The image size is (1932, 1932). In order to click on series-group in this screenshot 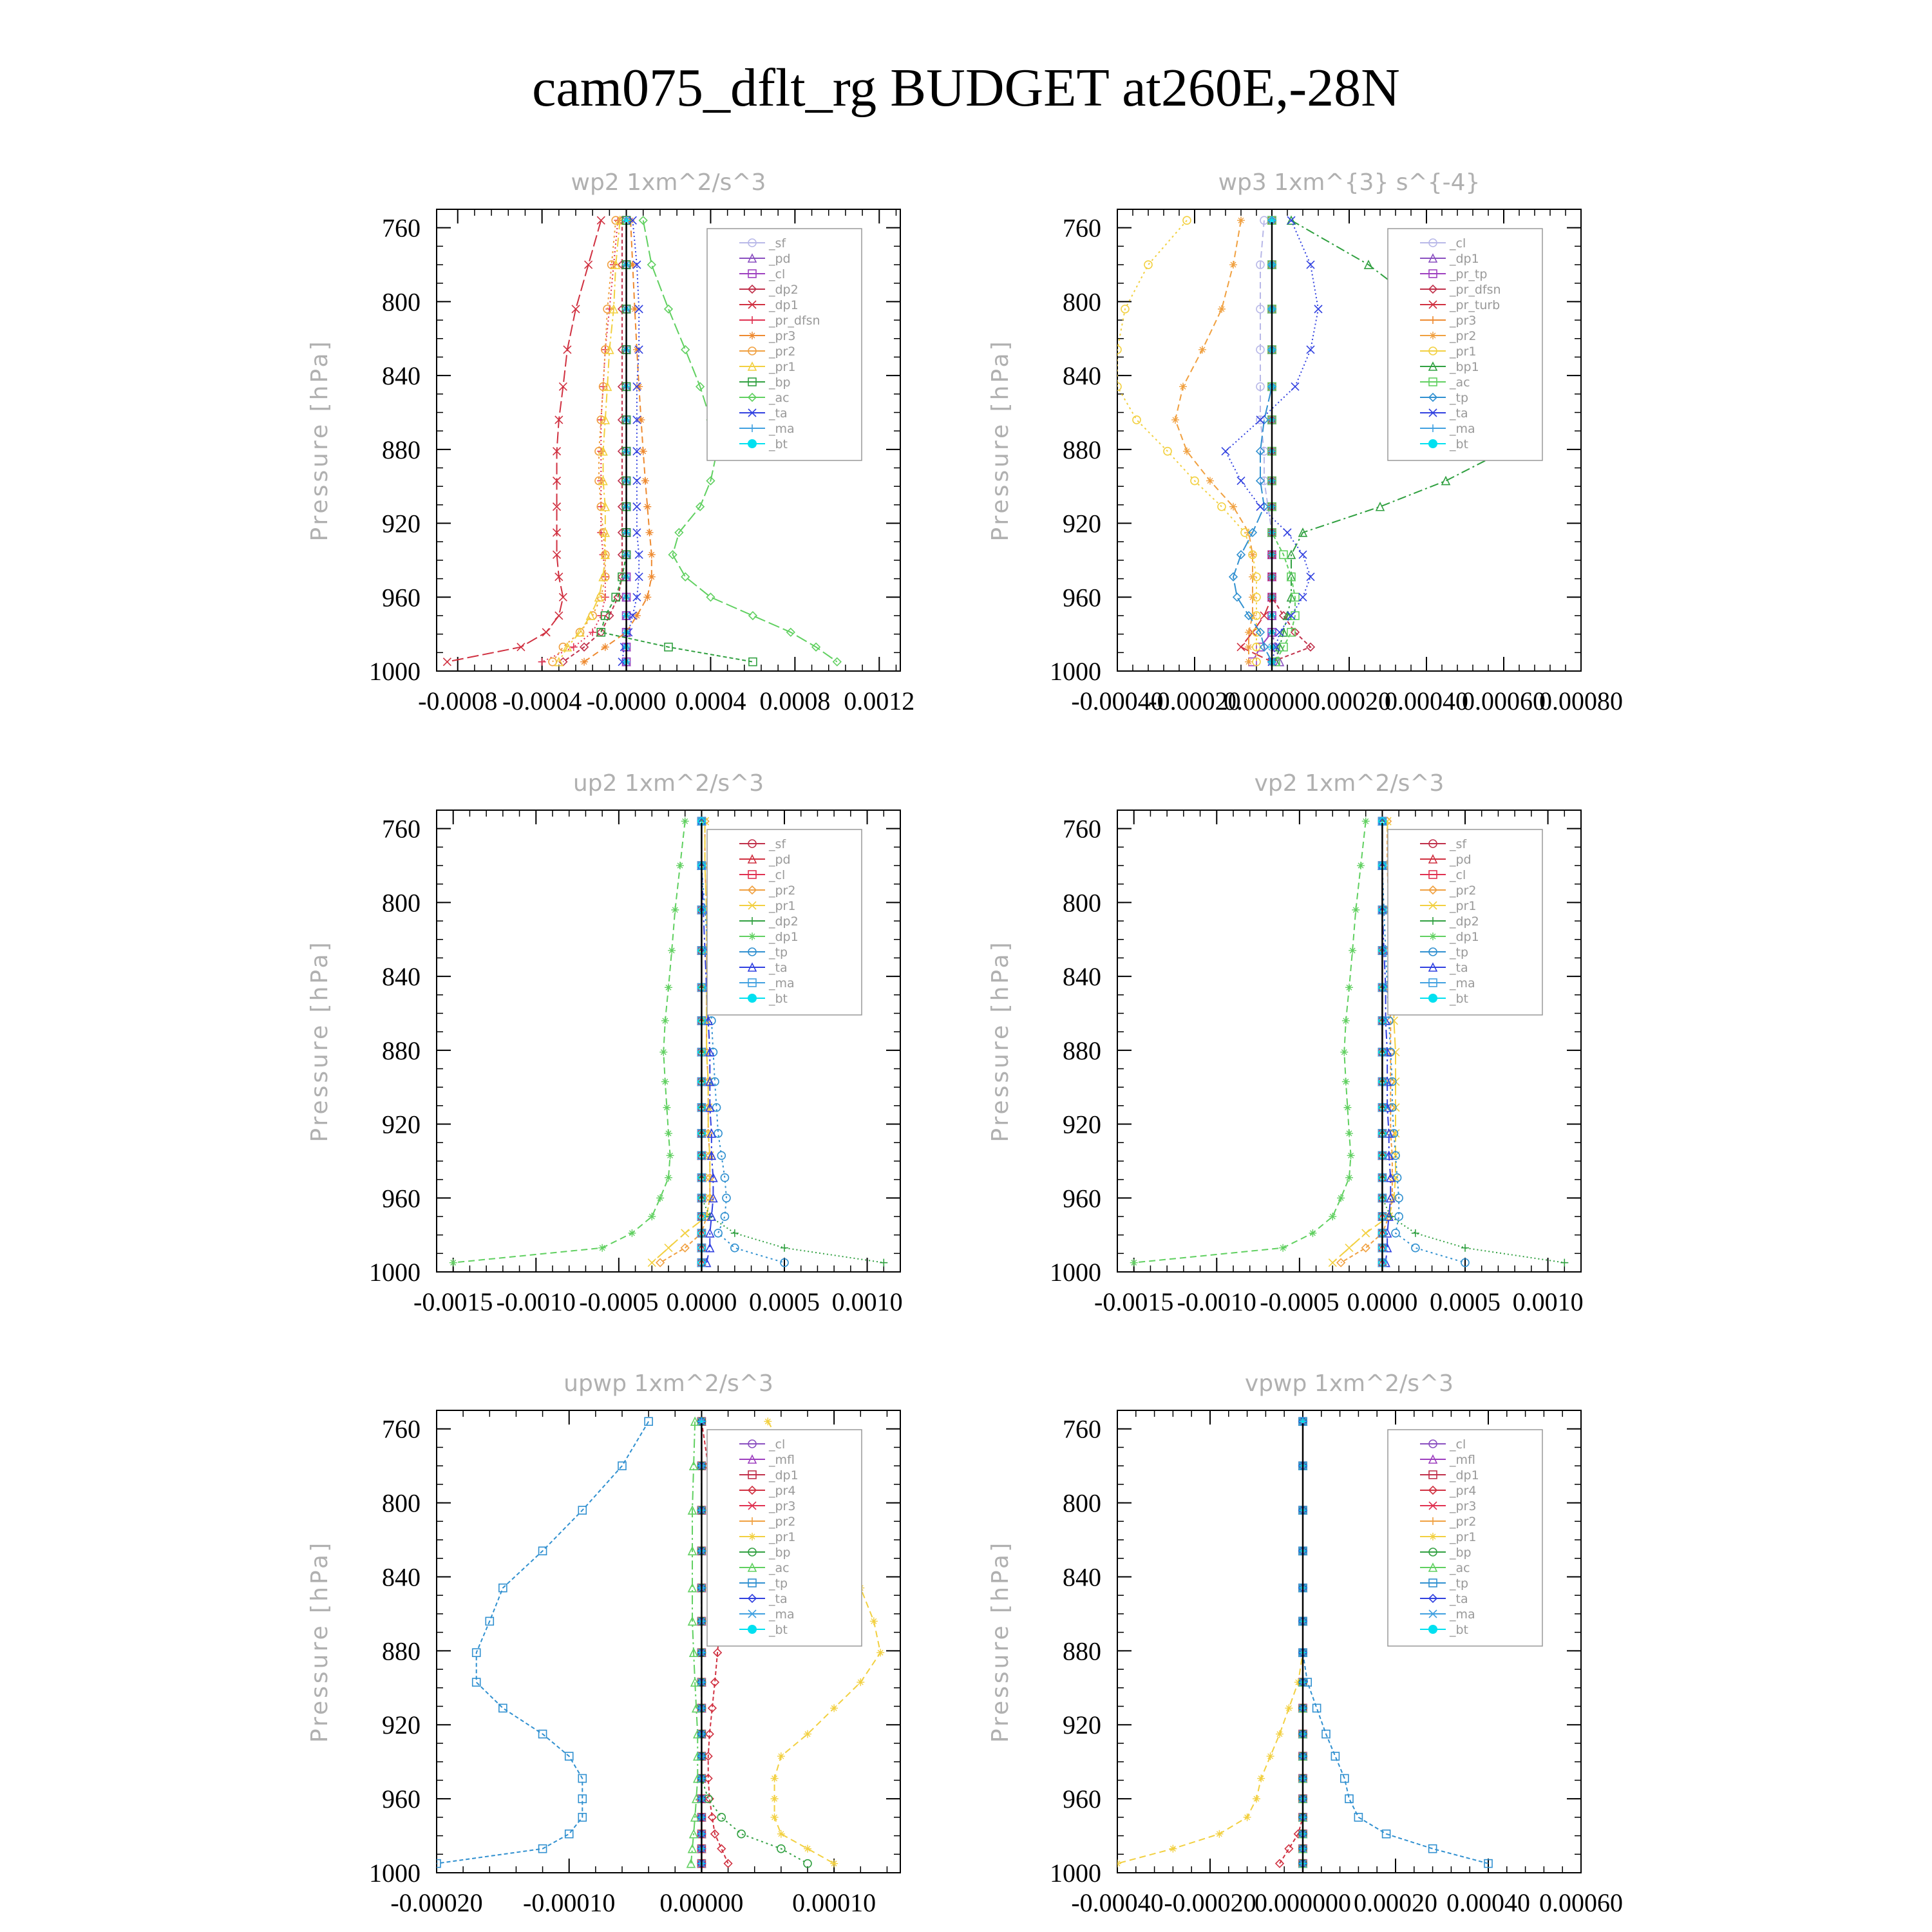, I will do `click(642, 443)`.